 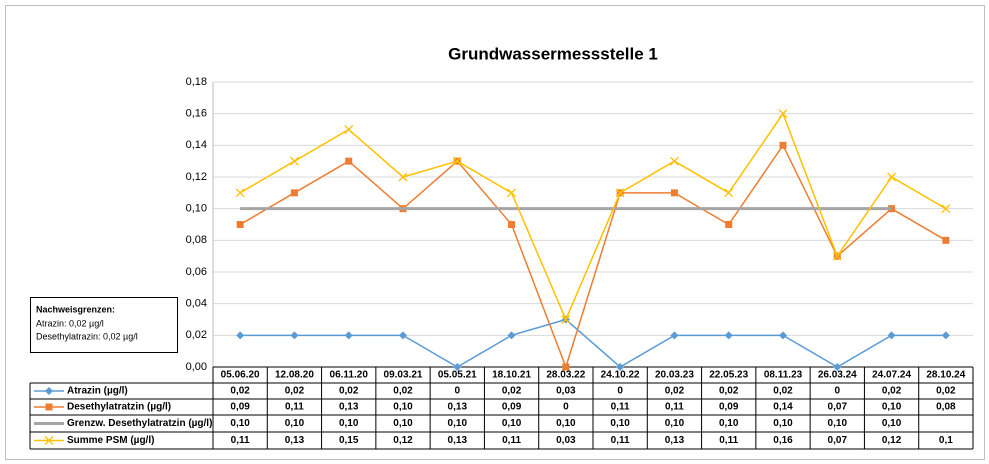 I want to click on x-tick-label: 26.03.24, so click(x=837, y=375).